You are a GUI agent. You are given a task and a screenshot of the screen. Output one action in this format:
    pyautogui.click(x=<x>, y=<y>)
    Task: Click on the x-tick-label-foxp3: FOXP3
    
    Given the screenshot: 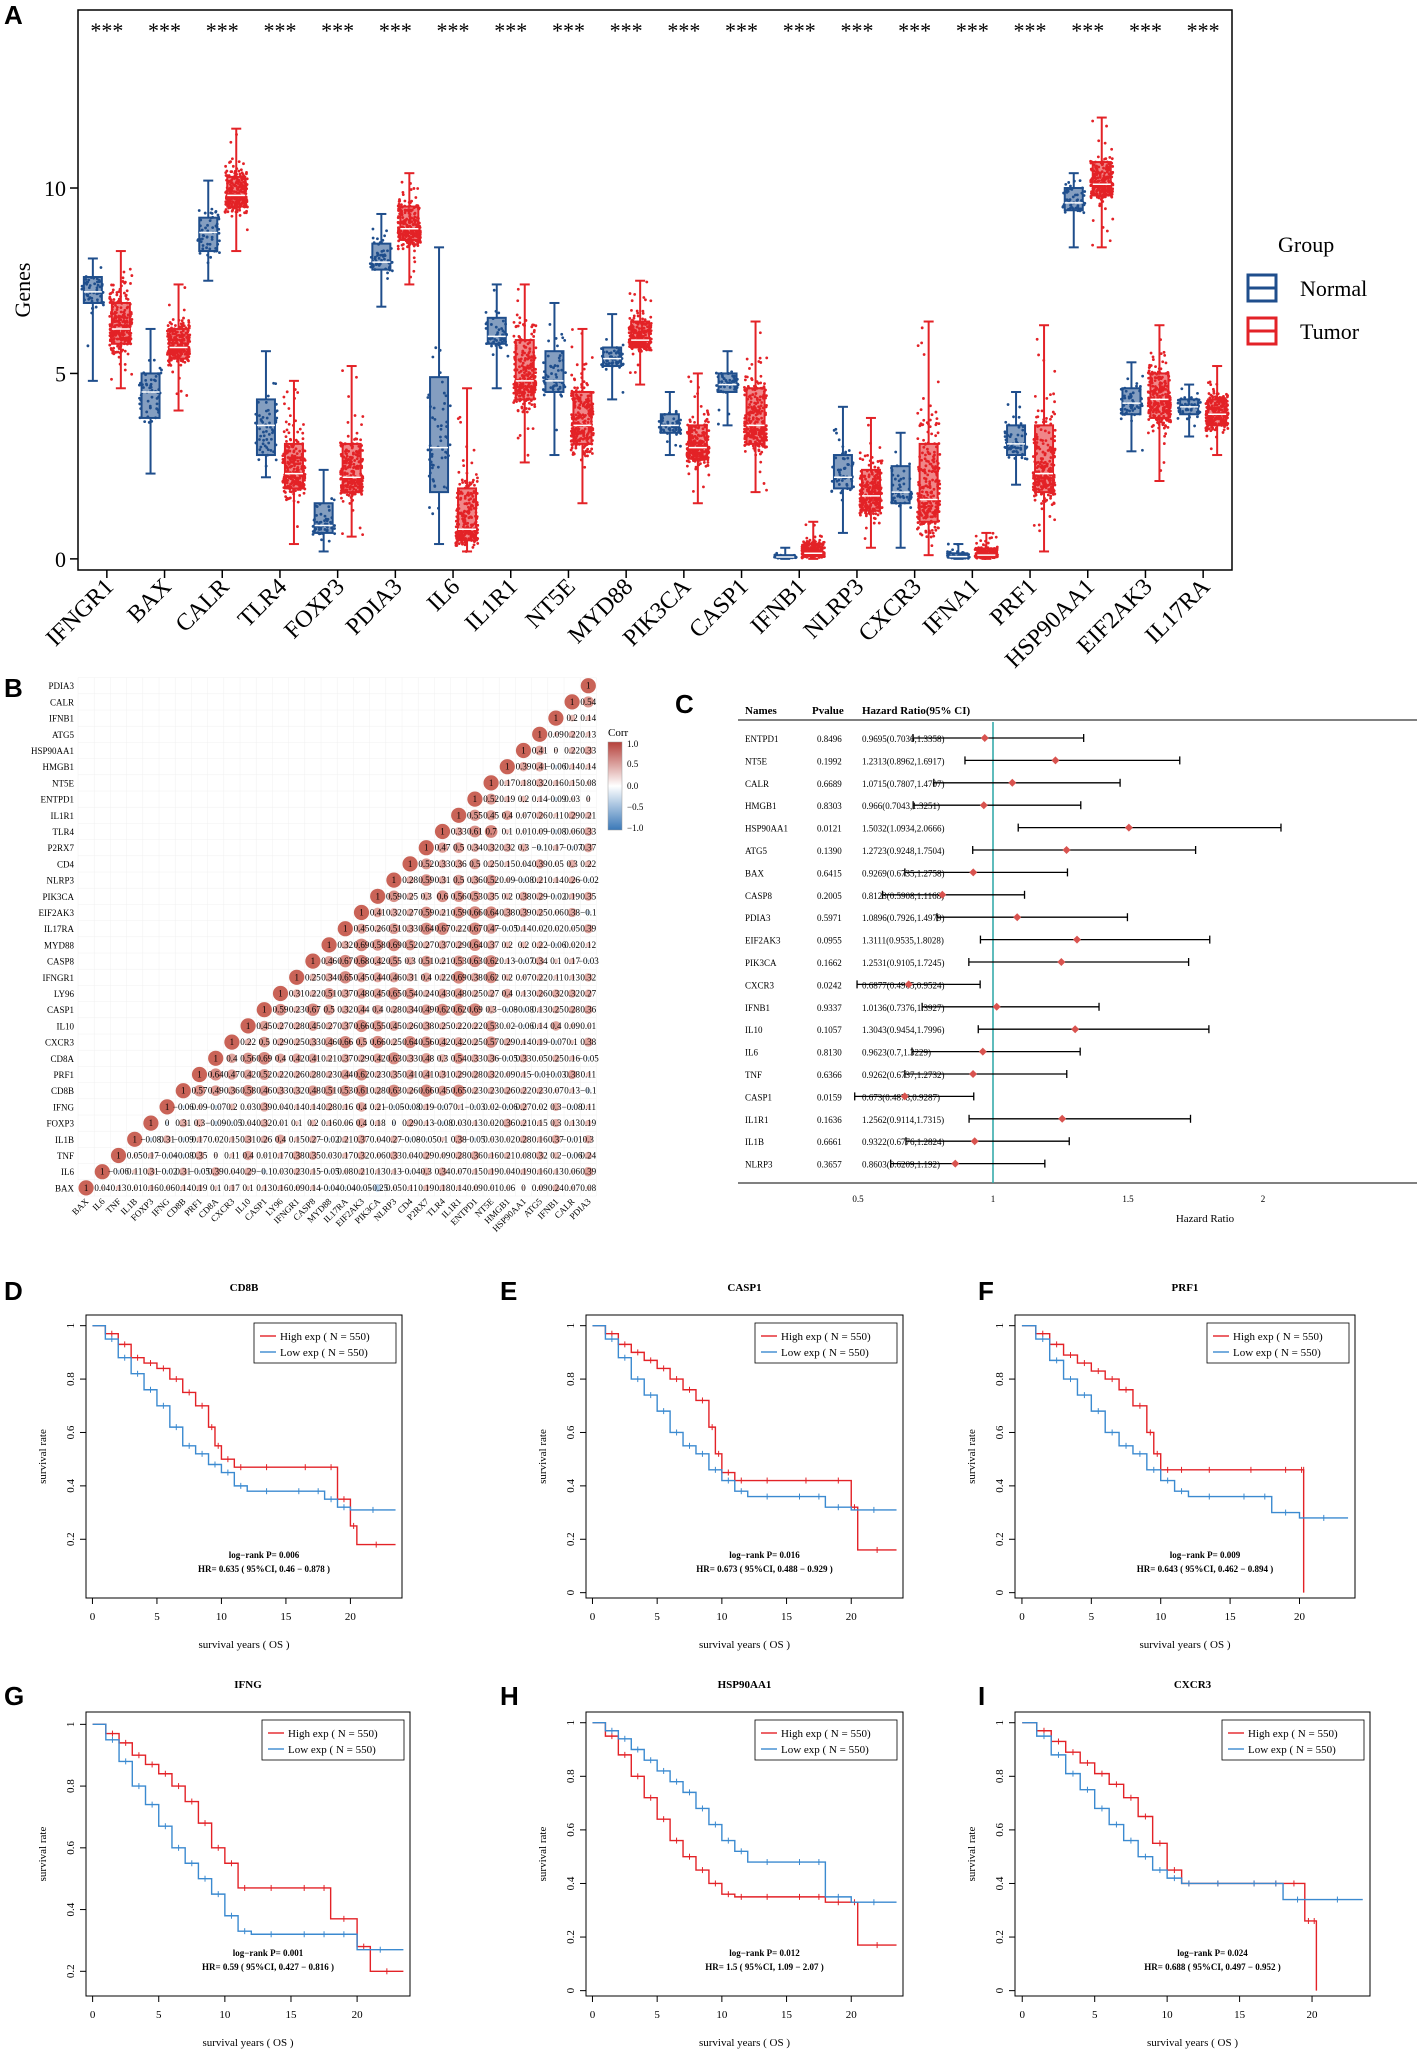 What is the action you would take?
    pyautogui.click(x=315, y=609)
    